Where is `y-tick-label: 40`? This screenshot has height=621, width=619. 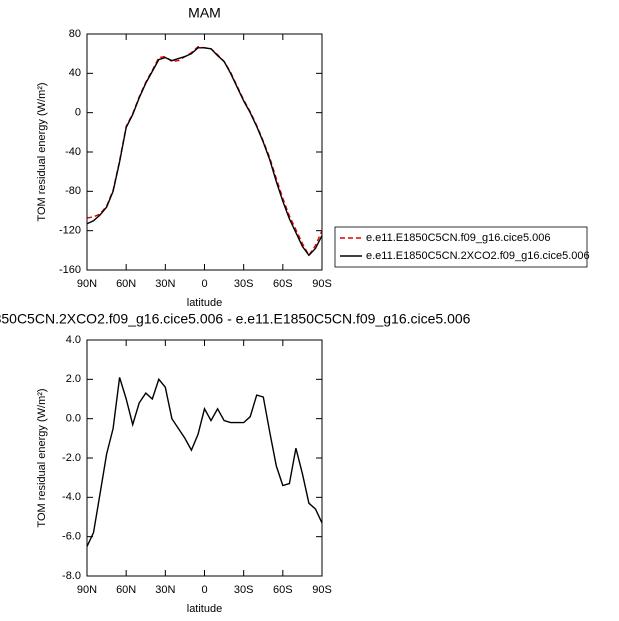
y-tick-label: 40 is located at coordinates (75, 73).